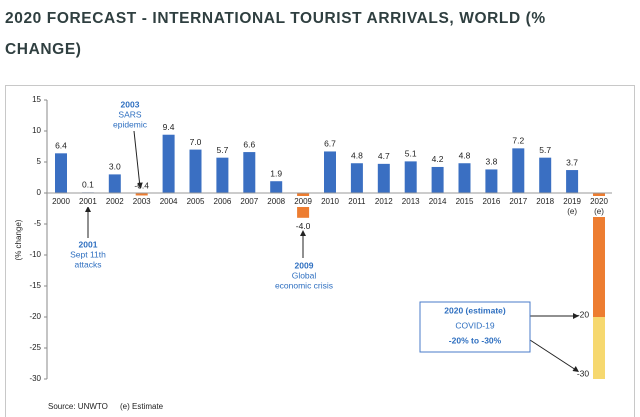 The image size is (640, 417). I want to click on x-tick-label: 2001, so click(88, 201).